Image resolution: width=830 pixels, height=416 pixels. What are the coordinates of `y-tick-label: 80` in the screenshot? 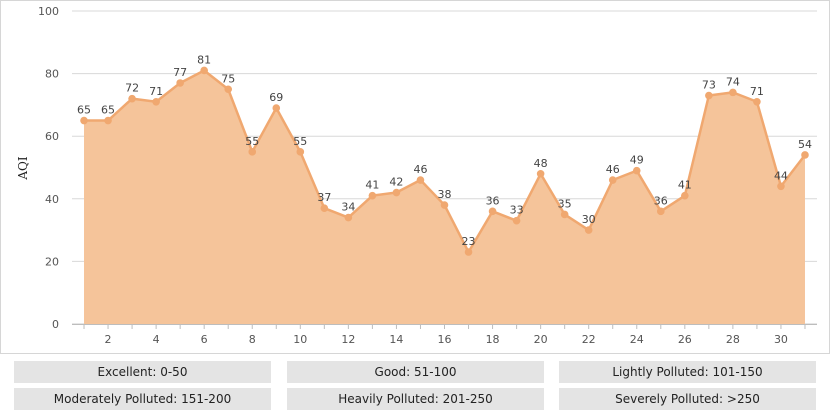 It's located at (52, 74).